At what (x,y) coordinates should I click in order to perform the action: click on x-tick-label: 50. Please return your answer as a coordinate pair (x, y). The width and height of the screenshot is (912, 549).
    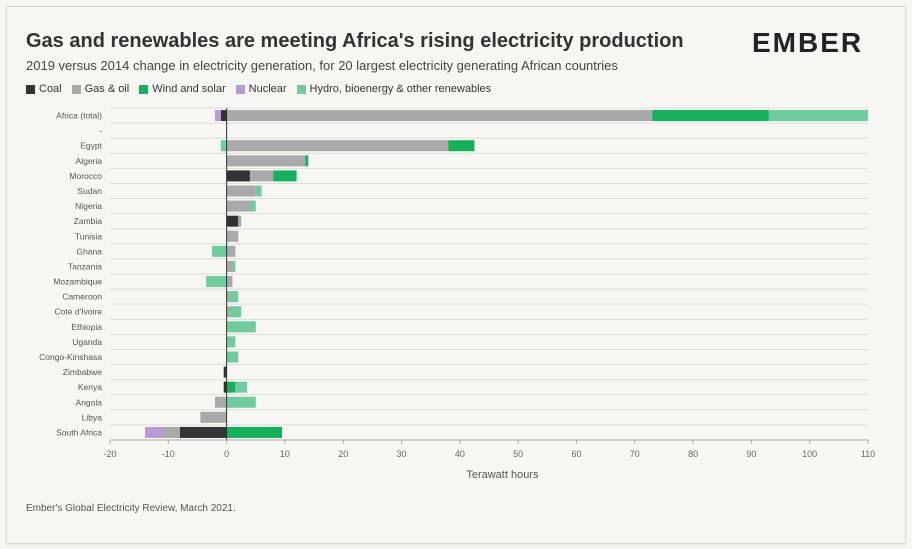
    Looking at the image, I should click on (518, 454).